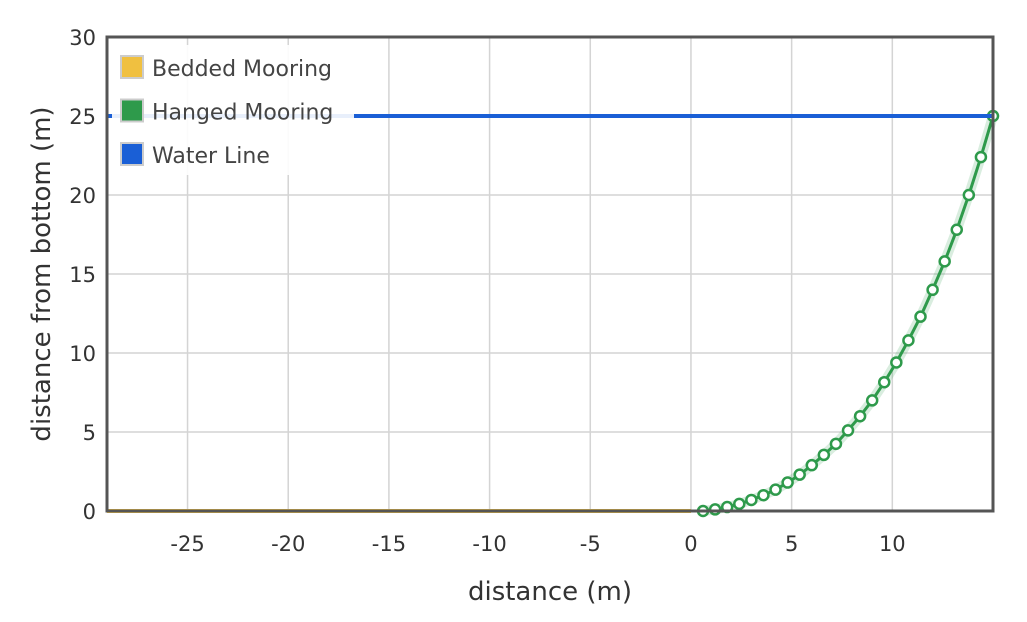  I want to click on y-tick-label: 15, so click(82, 275).